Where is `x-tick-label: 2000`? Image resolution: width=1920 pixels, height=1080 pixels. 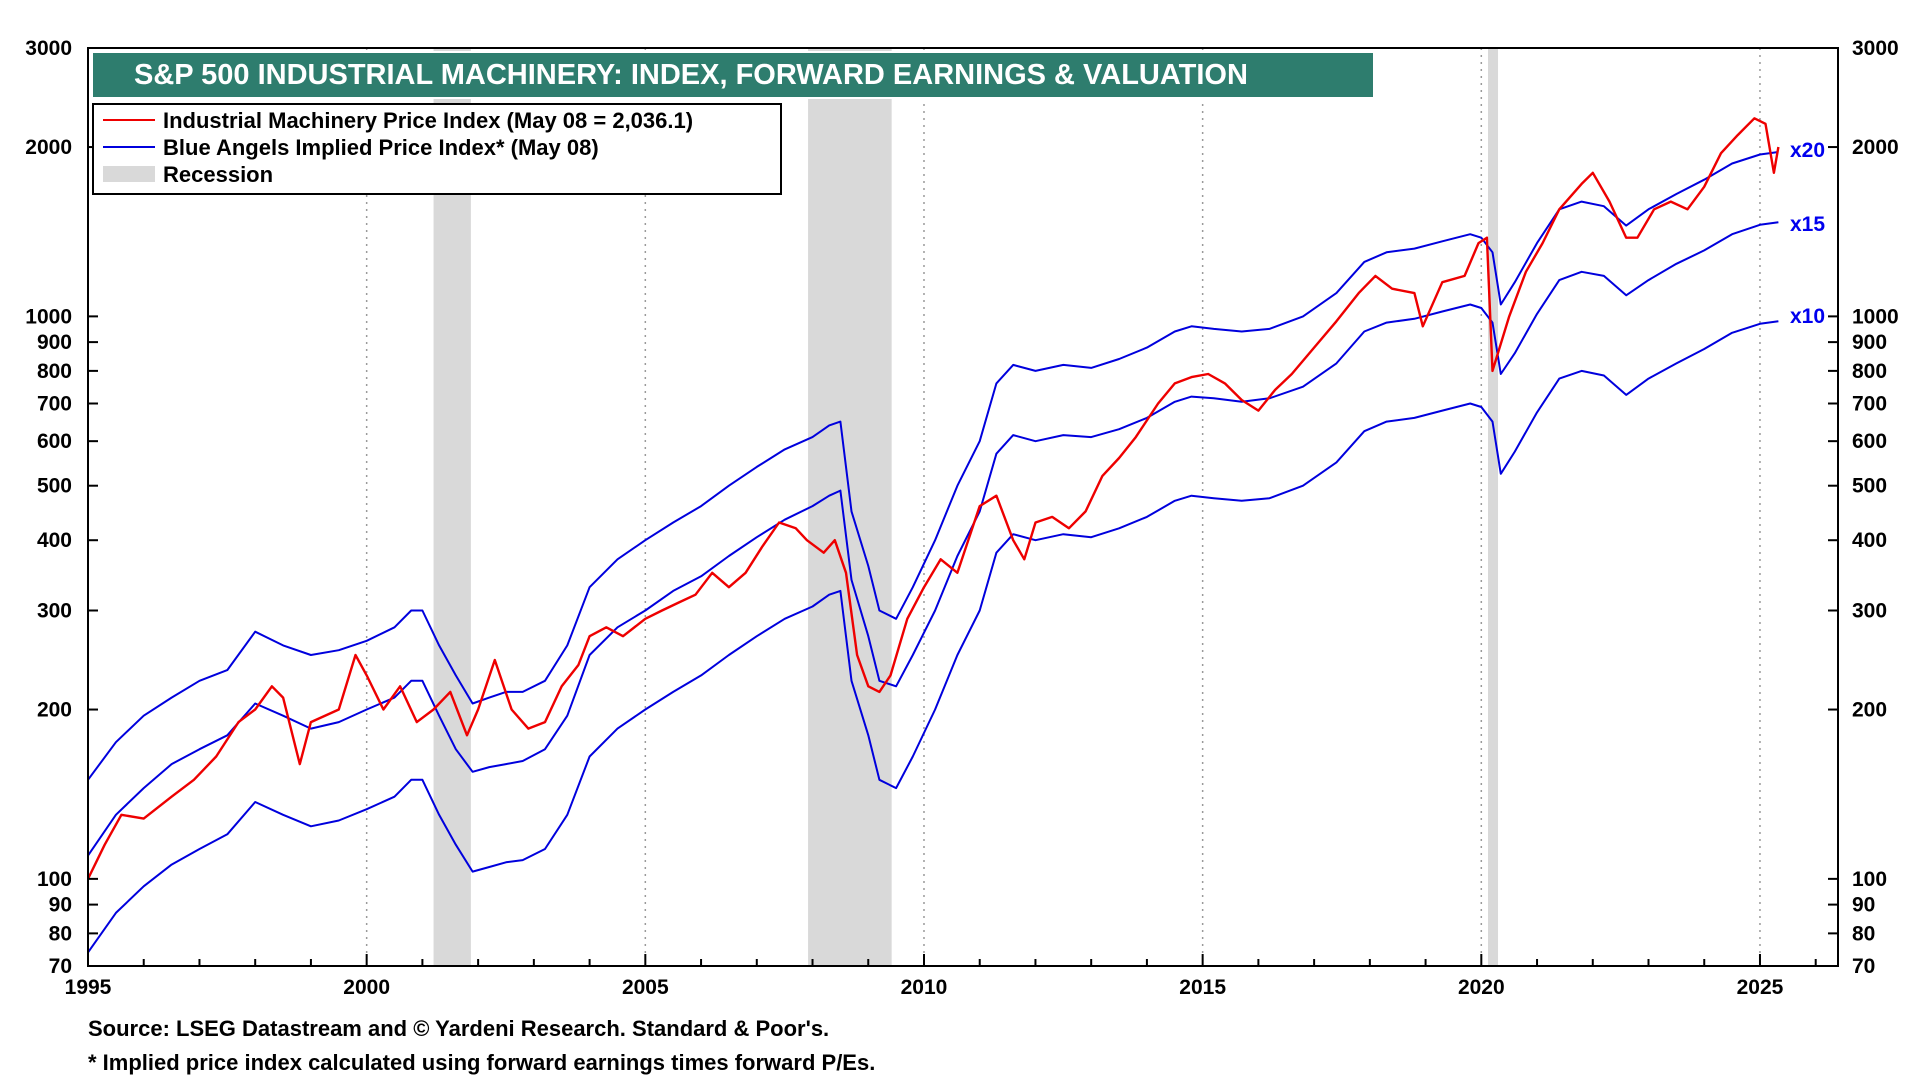 x-tick-label: 2000 is located at coordinates (366, 987).